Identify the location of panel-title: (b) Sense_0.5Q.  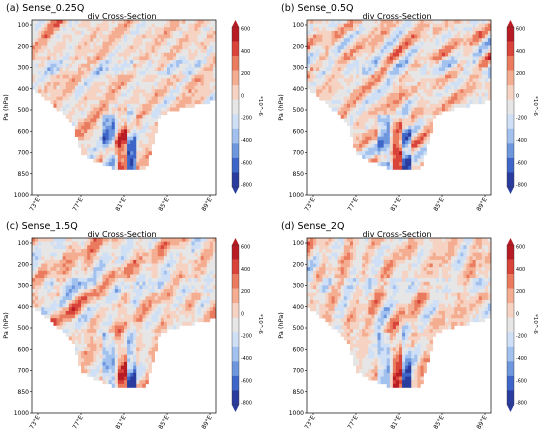
(317, 8).